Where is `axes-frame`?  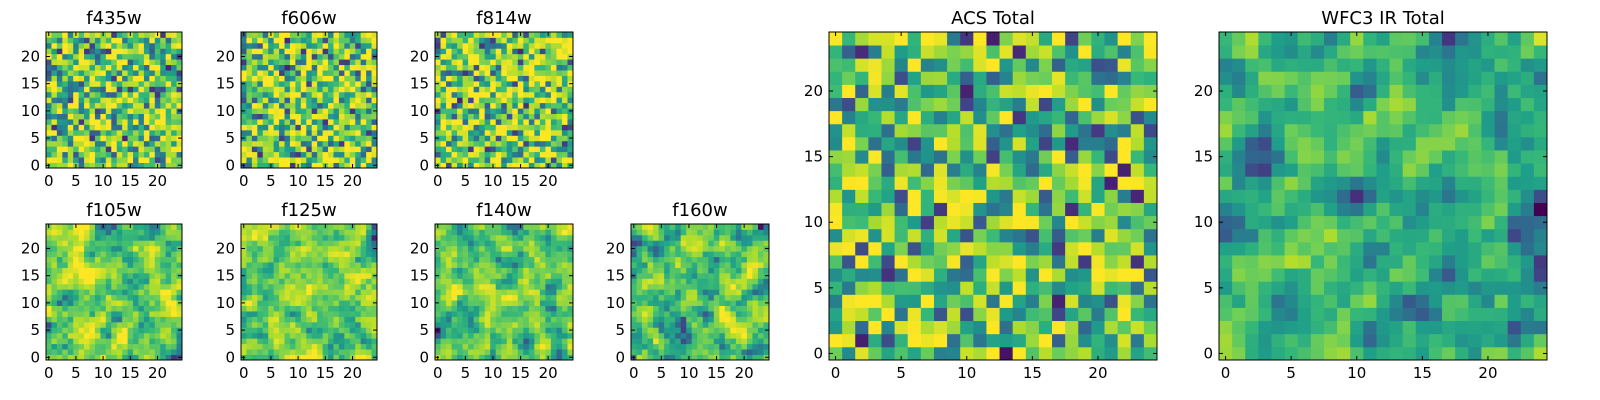 axes-frame is located at coordinates (700, 292).